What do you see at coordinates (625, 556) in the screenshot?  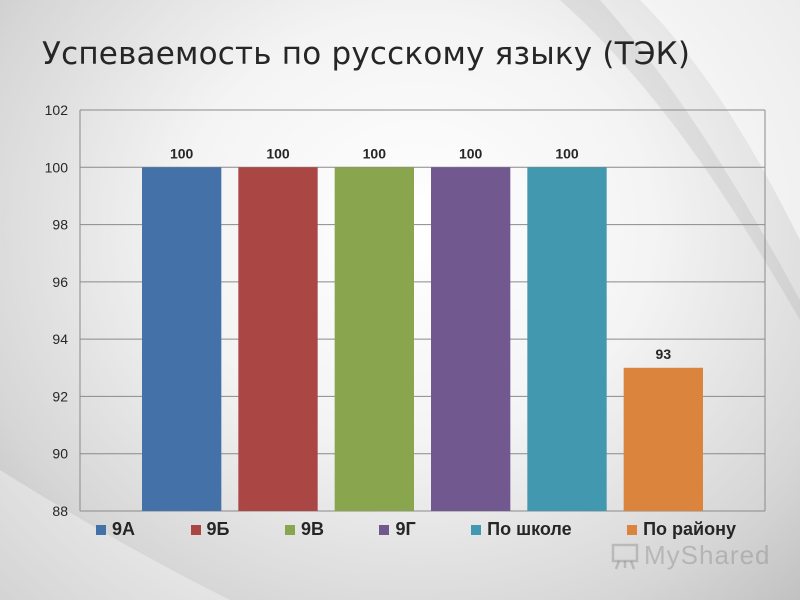 I see `presentation-board-icon` at bounding box center [625, 556].